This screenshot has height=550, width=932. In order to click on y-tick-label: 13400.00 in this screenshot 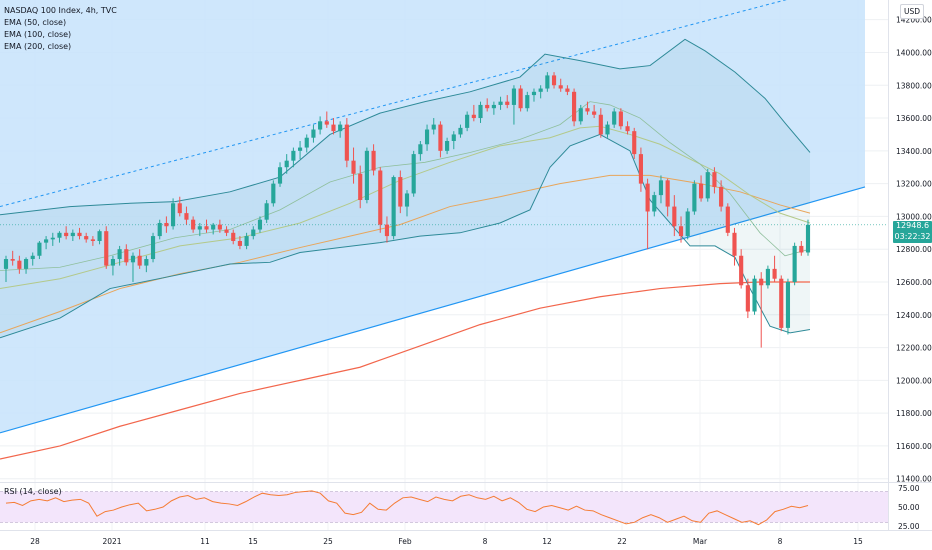, I will do `click(914, 151)`.